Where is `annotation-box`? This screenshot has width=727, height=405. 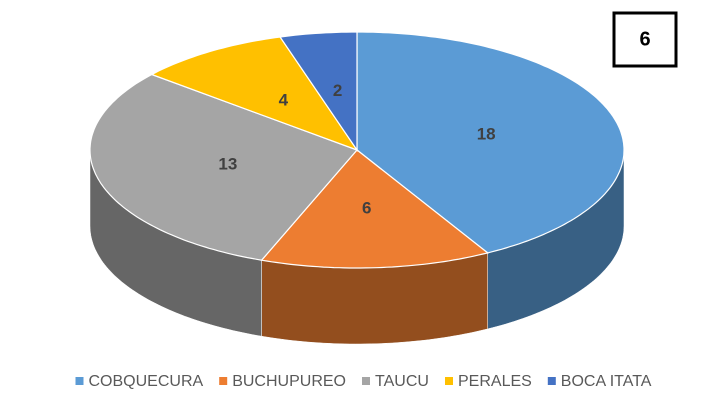 annotation-box is located at coordinates (645, 39).